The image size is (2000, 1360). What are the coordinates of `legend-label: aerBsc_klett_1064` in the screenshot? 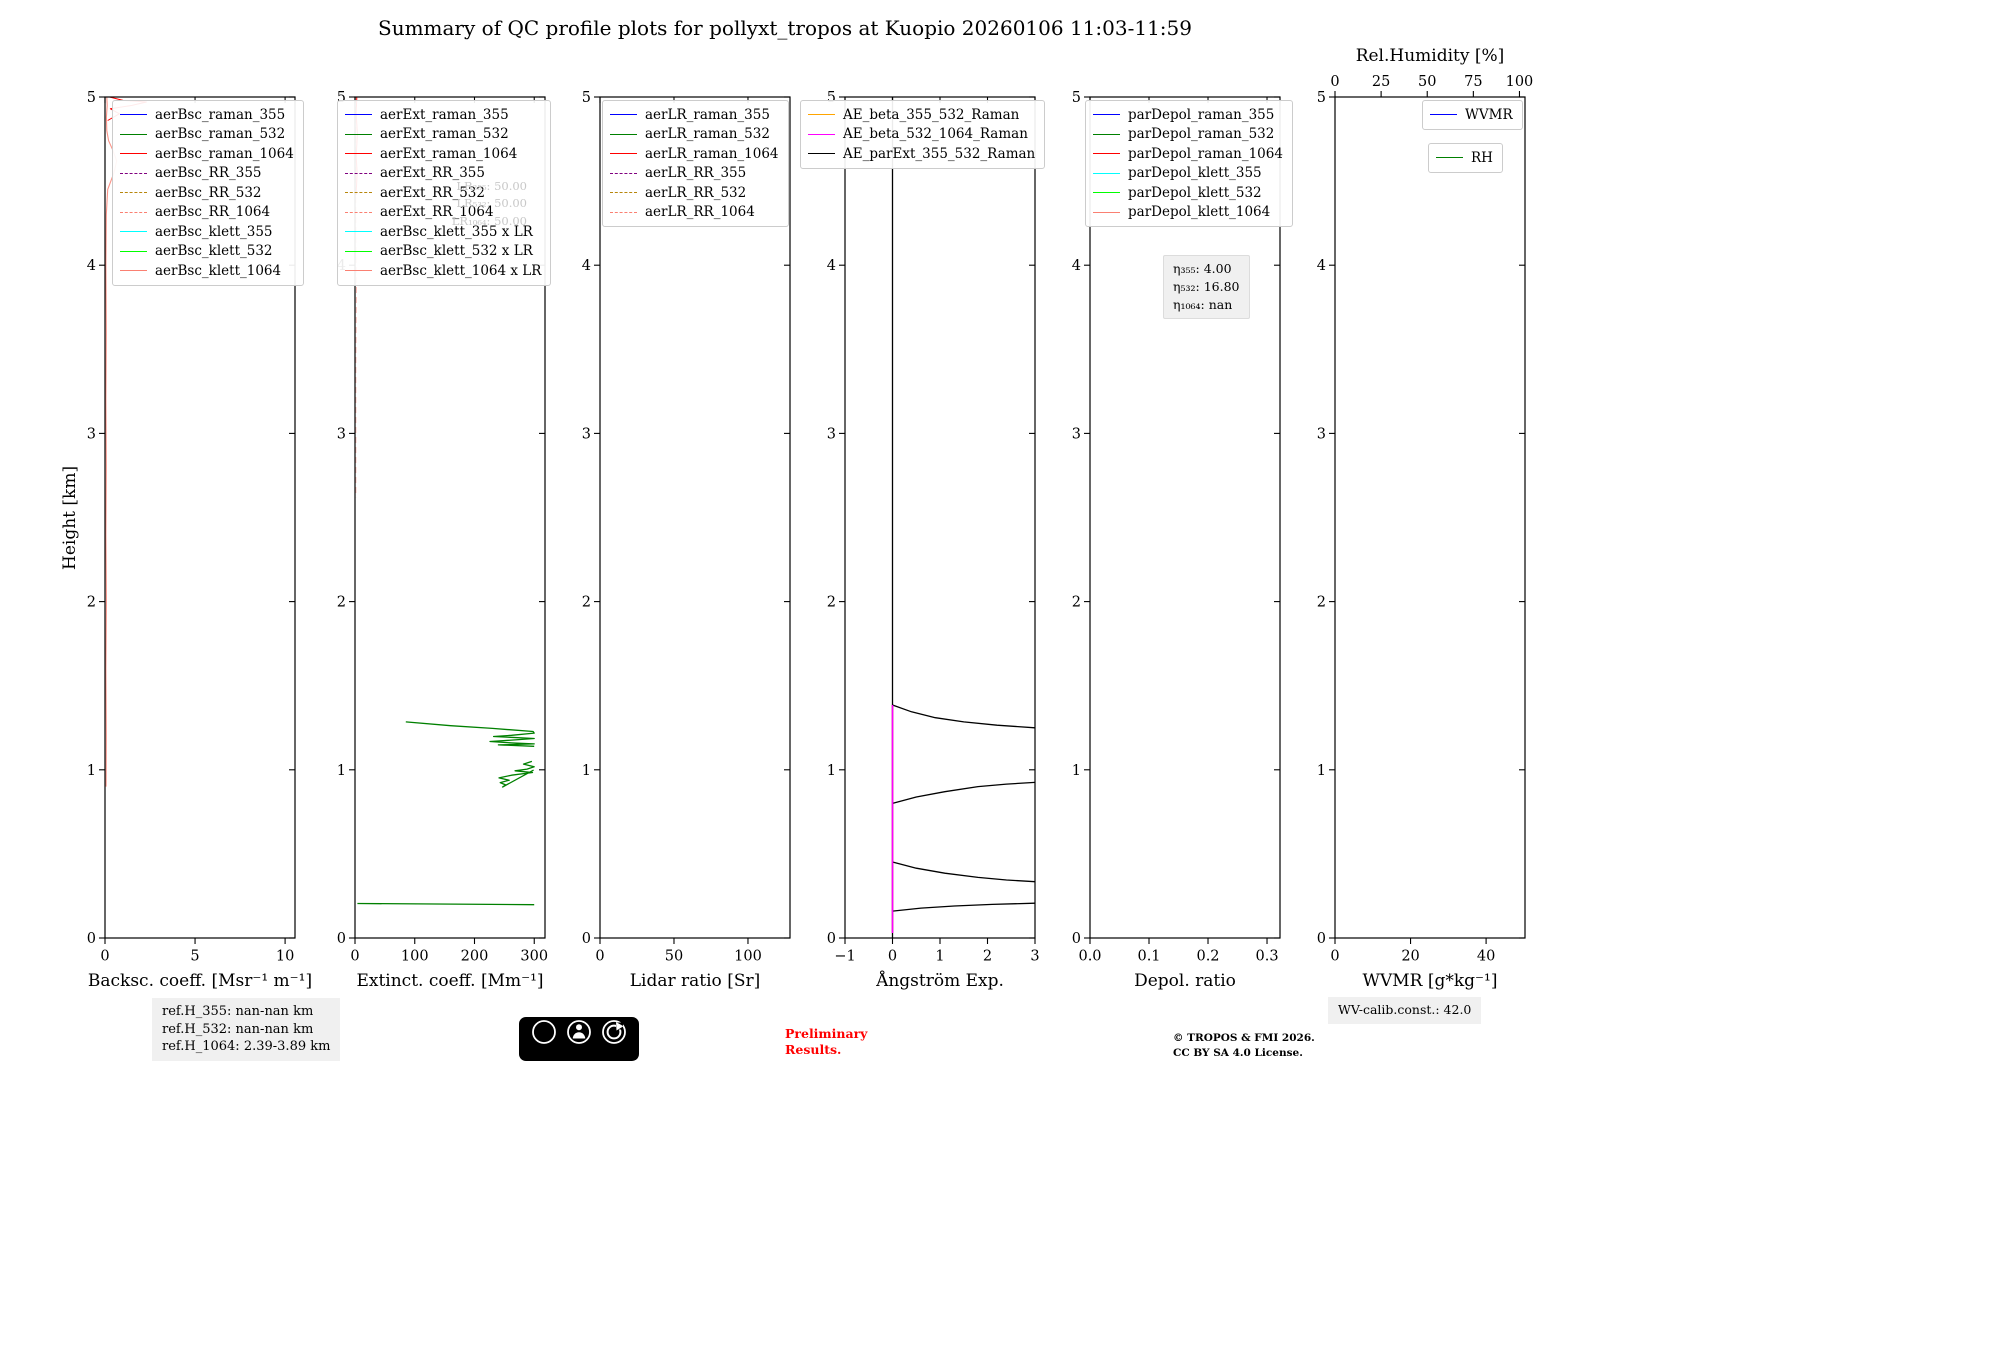 It's located at (218, 270).